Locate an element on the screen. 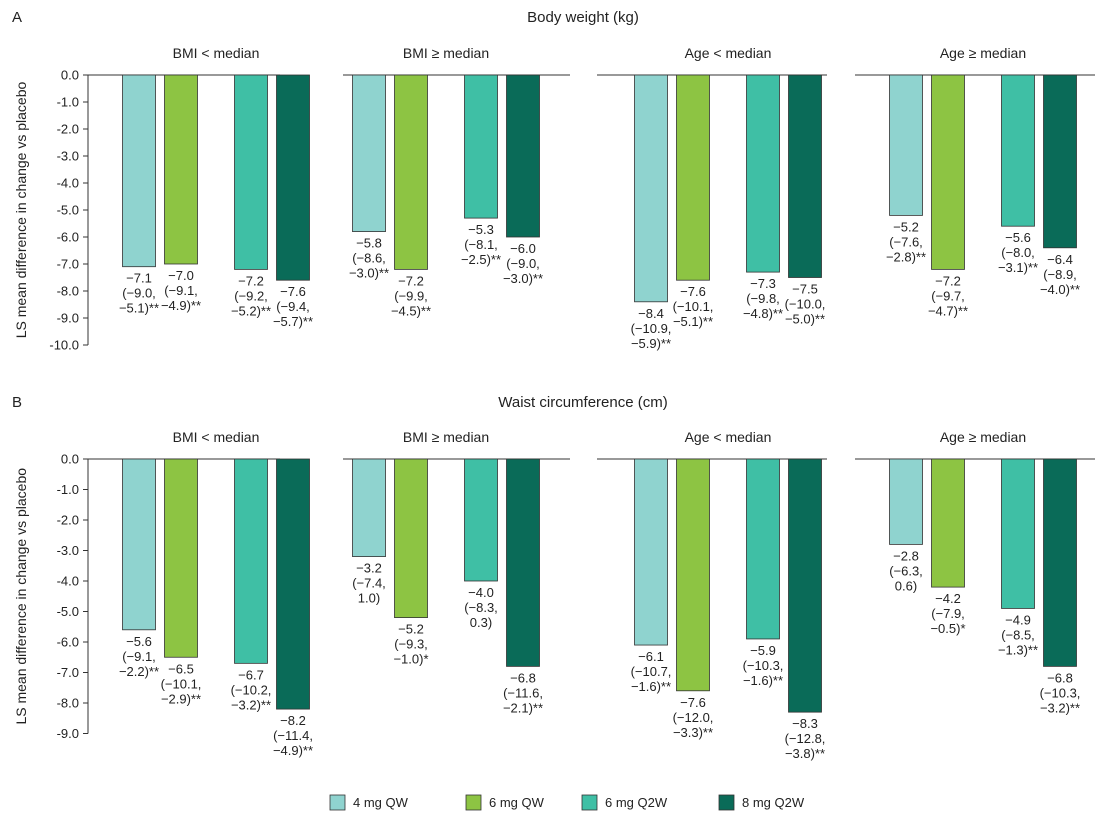 This screenshot has width=1098, height=818. panel-b-data-label: −1.0)* is located at coordinates (410, 659).